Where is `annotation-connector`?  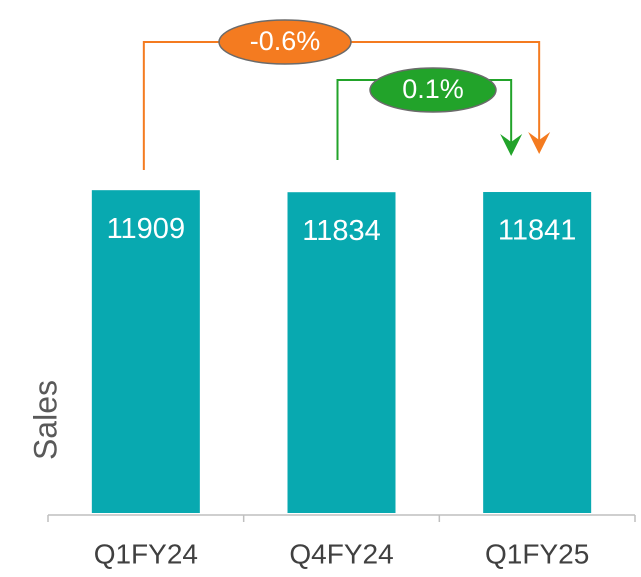
annotation-connector is located at coordinates (341, 105).